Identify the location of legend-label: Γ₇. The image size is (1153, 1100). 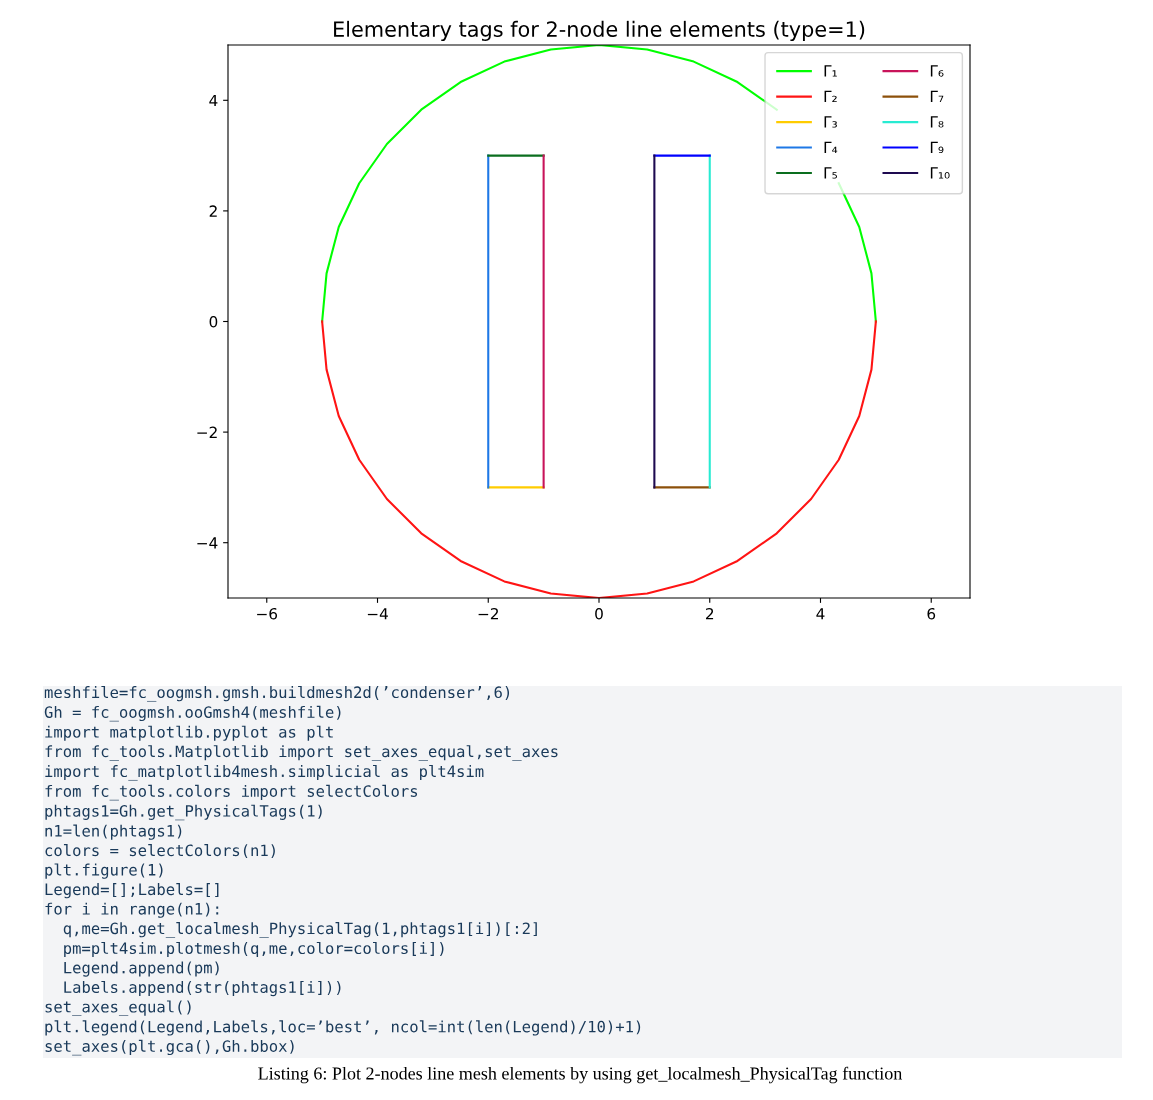
(937, 96).